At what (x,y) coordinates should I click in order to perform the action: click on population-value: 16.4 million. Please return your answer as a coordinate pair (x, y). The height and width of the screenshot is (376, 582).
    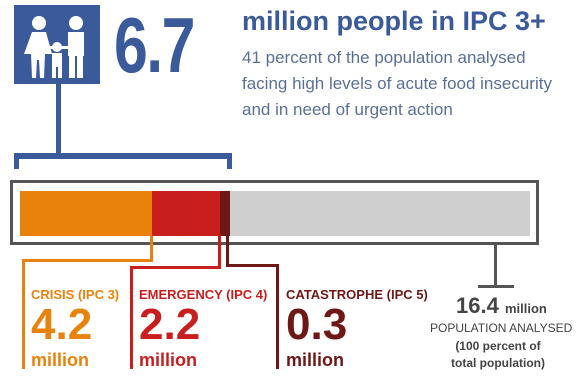
    Looking at the image, I should click on (501, 306).